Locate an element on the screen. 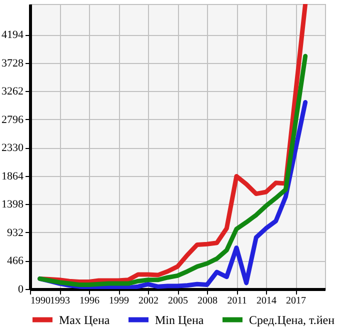 The width and height of the screenshot is (345, 335). legend-label: Max Цена is located at coordinates (84, 319).